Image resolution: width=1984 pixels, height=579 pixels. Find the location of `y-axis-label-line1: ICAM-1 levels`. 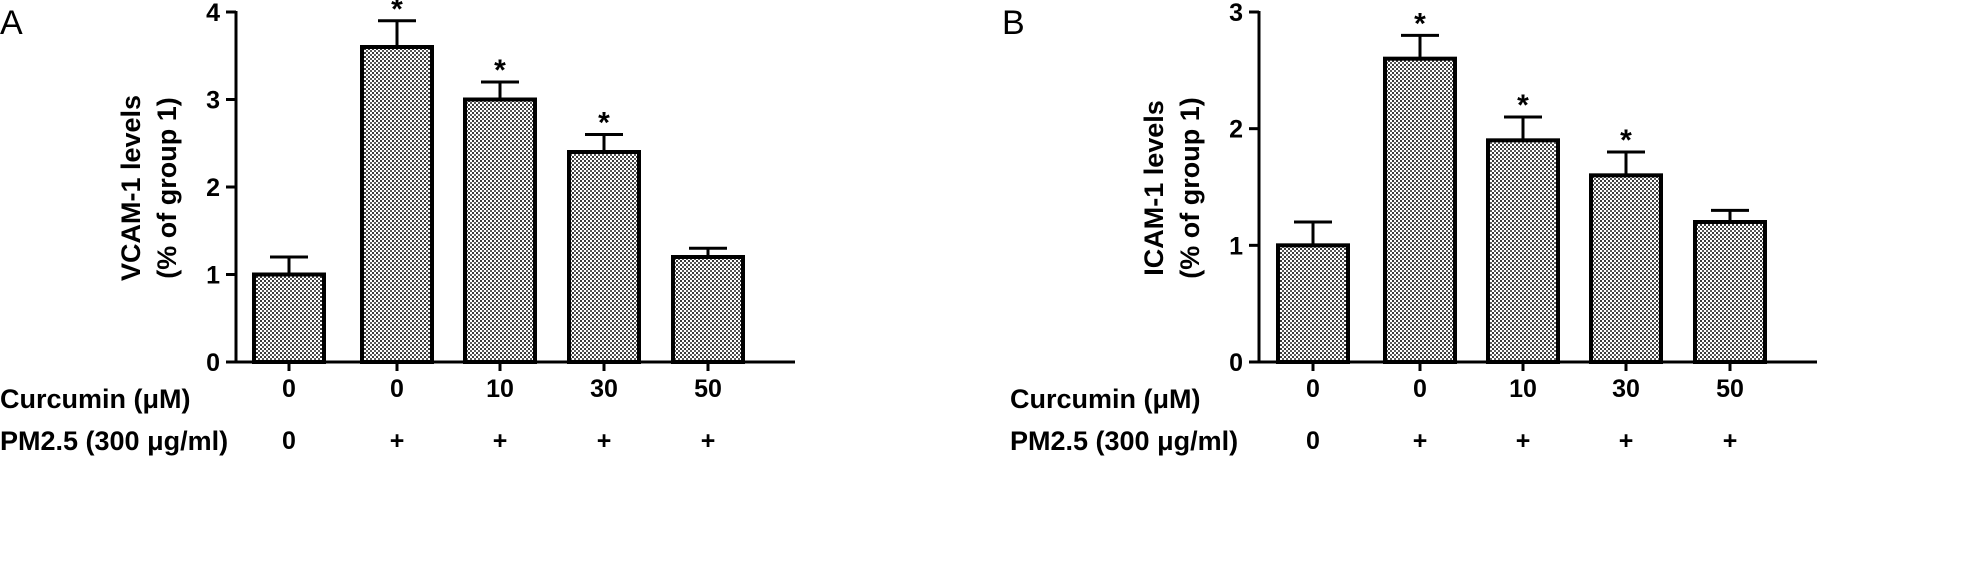

y-axis-label-line1: ICAM-1 levels is located at coordinates (1154, 188).